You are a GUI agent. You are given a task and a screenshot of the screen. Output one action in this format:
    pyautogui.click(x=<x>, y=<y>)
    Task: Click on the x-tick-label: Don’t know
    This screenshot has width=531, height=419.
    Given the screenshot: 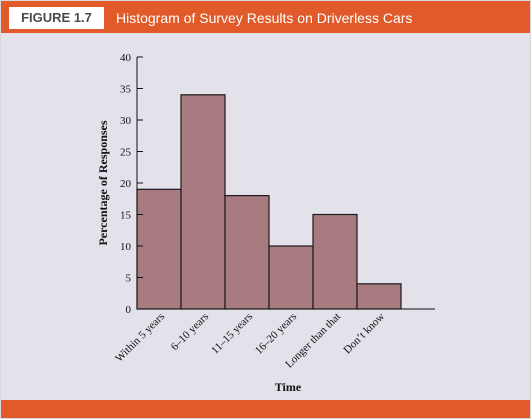 What is the action you would take?
    pyautogui.click(x=364, y=334)
    